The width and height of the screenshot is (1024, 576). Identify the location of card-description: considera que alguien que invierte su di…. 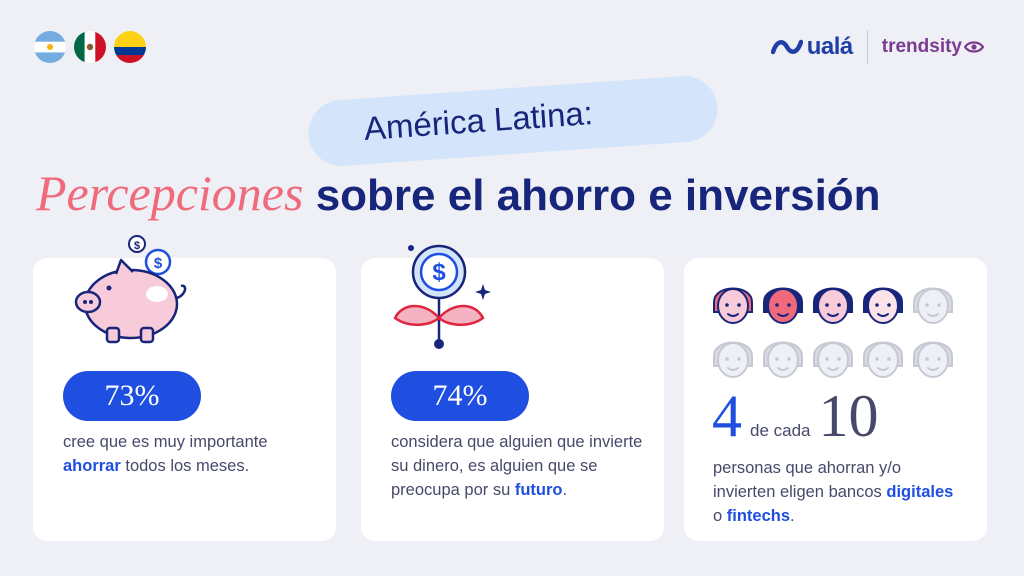
(517, 466).